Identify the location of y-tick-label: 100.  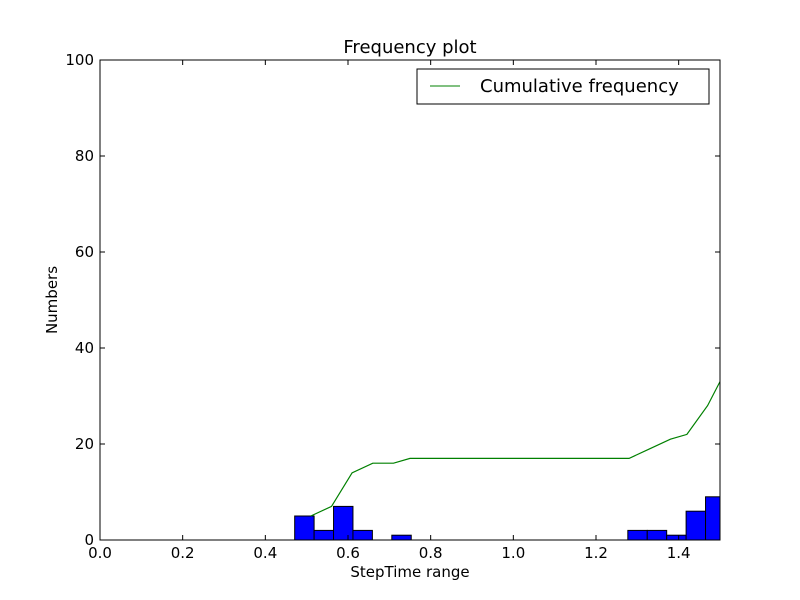
(79, 60).